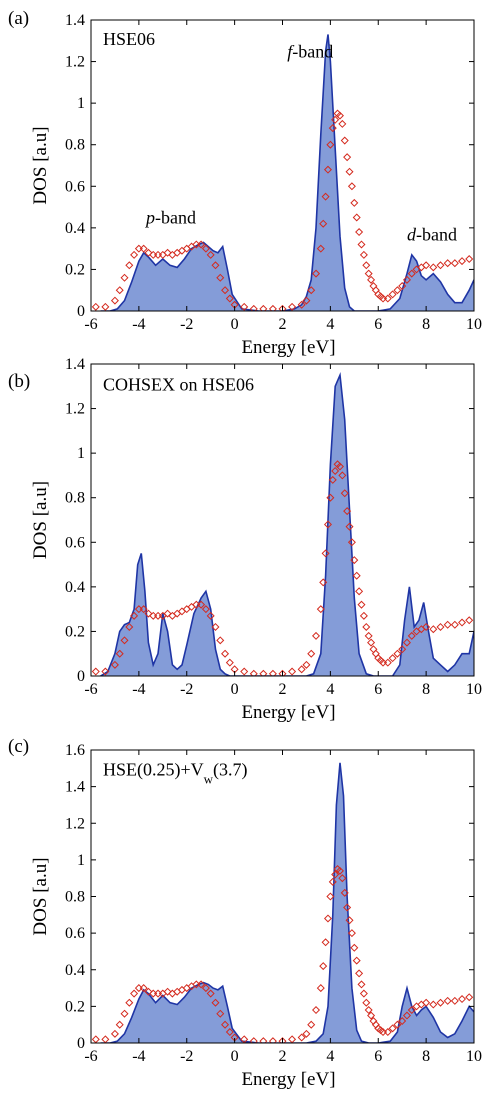 The image size is (485, 1108). Describe the element at coordinates (75, 750) in the screenshot. I see `panel-c-y-tick-label: 1.6` at that location.